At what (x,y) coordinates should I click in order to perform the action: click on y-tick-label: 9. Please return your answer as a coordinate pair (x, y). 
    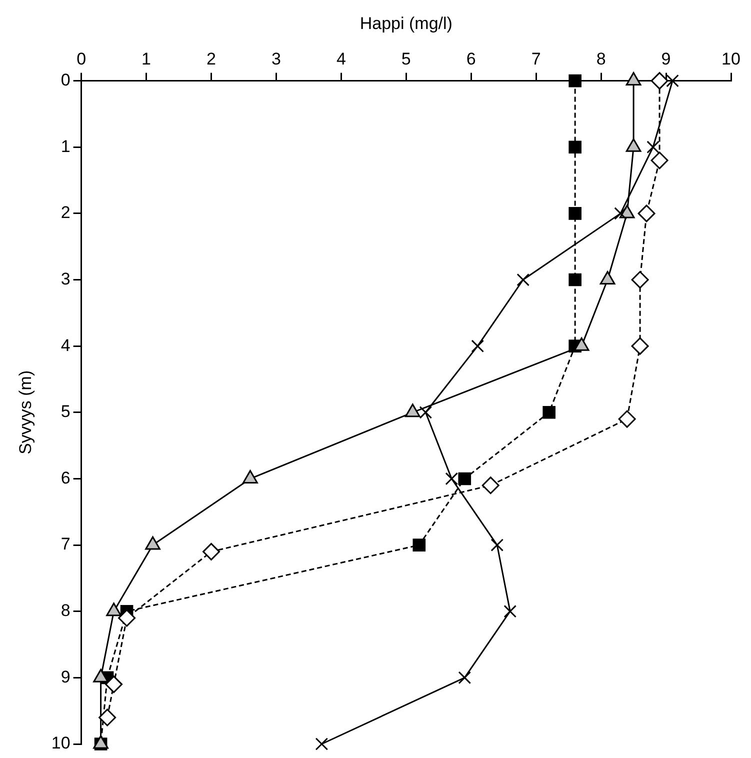
    Looking at the image, I should click on (65, 676).